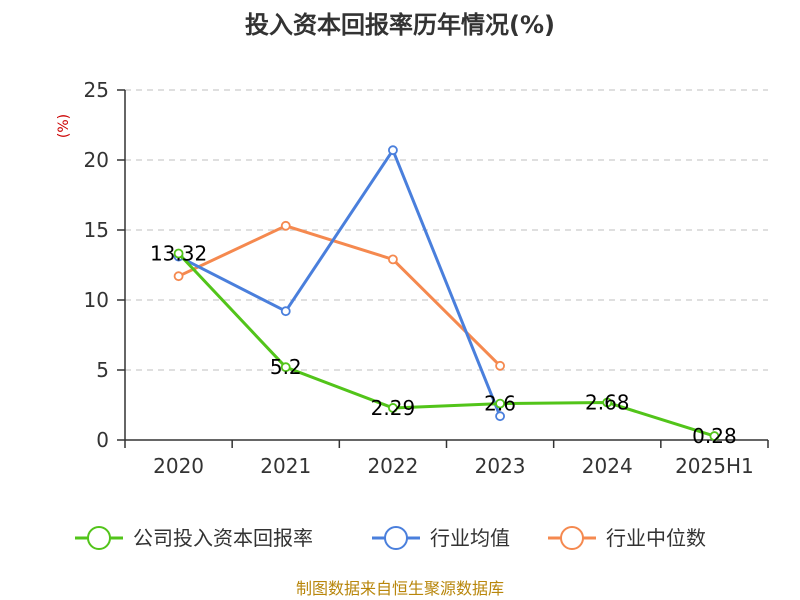 The image size is (800, 600). What do you see at coordinates (223, 538) in the screenshot?
I see `legend-label: 公司投入资本回报率` at bounding box center [223, 538].